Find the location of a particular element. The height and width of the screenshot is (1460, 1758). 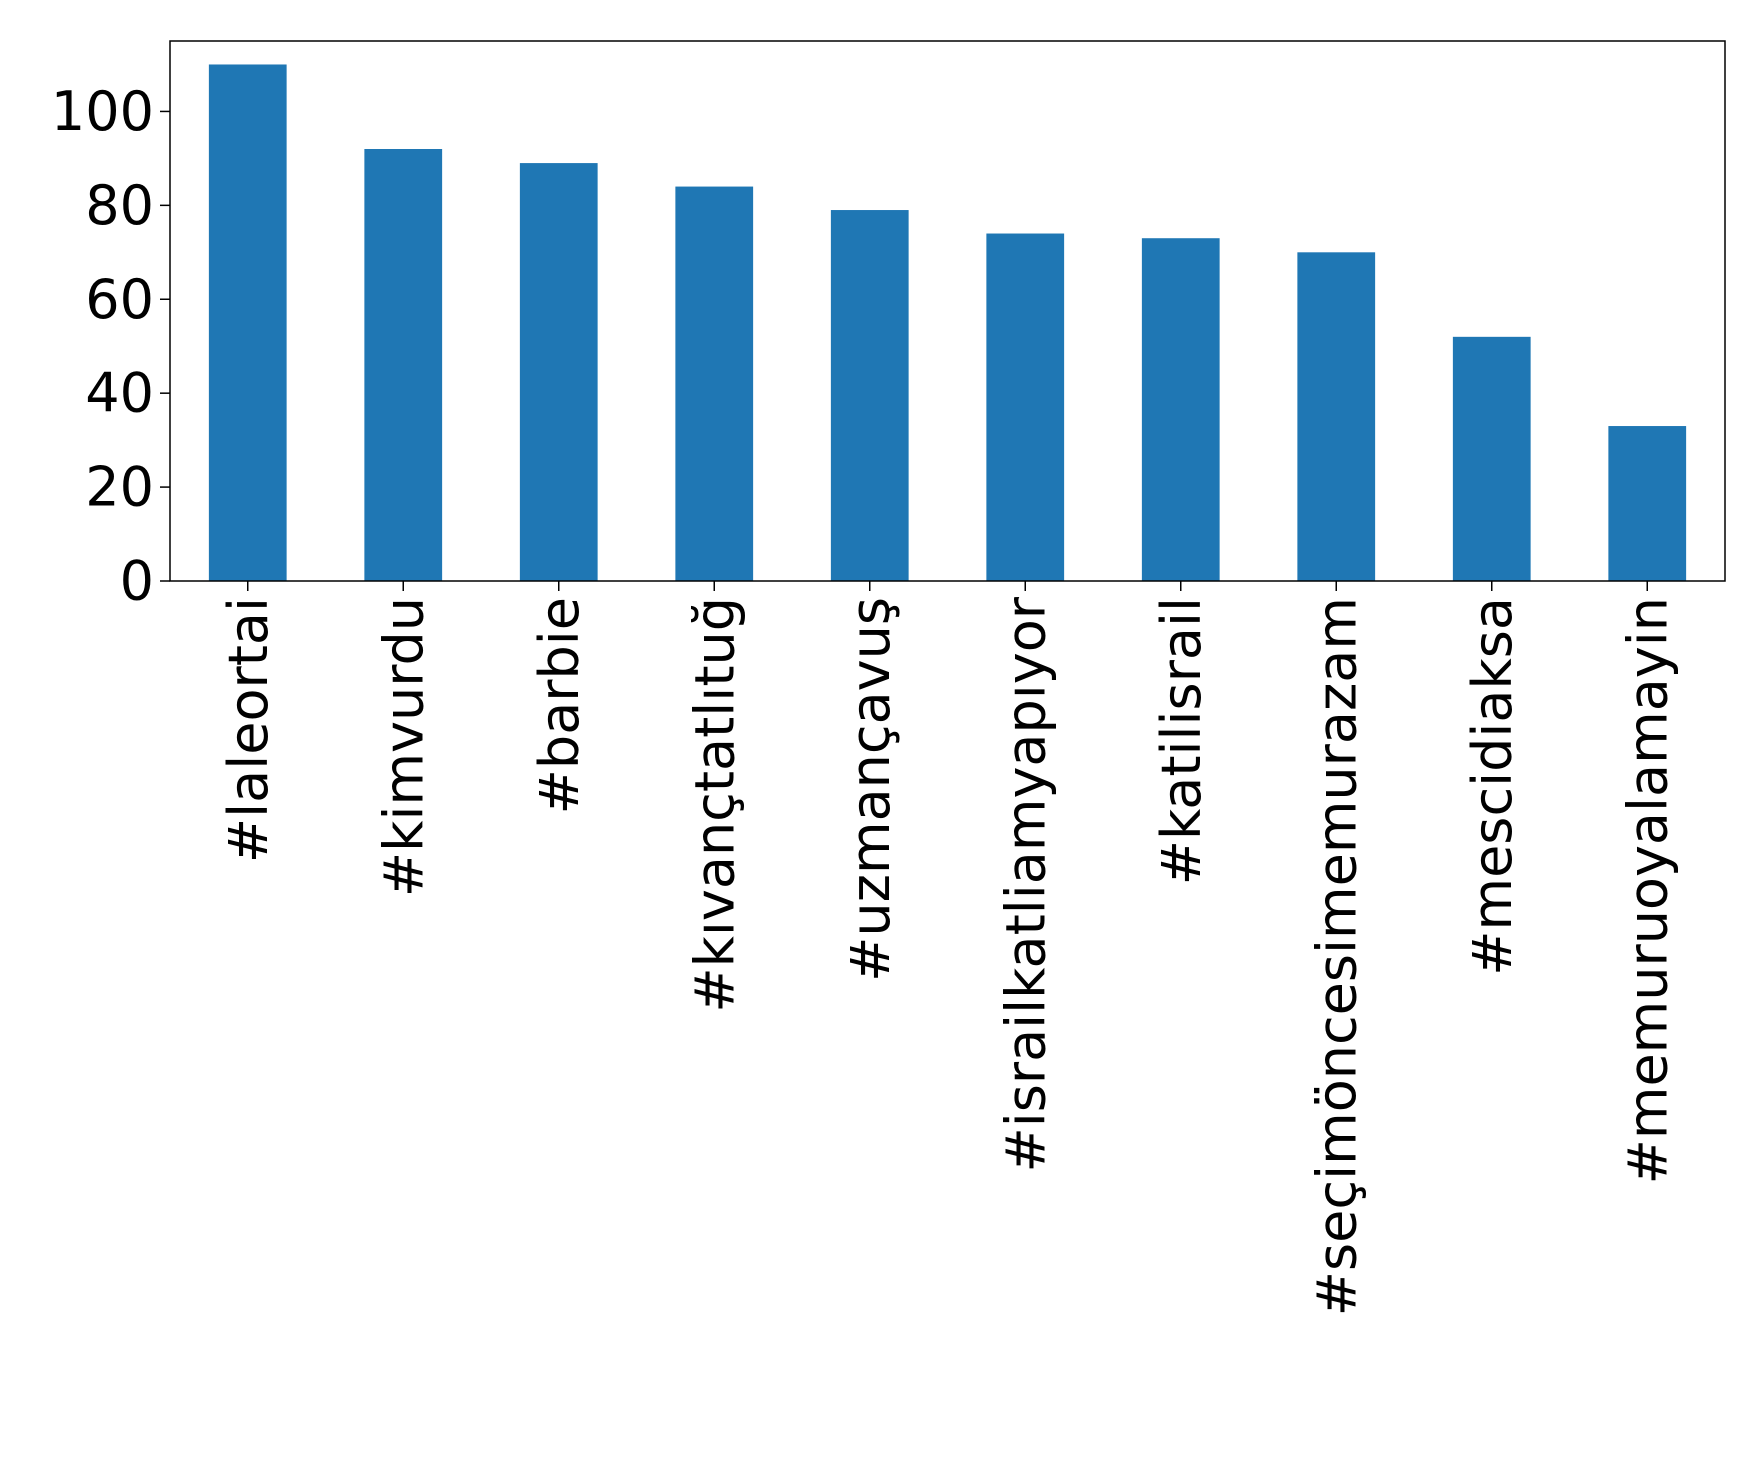

x-tick-label: #uzmançavuş is located at coordinates (870, 789).